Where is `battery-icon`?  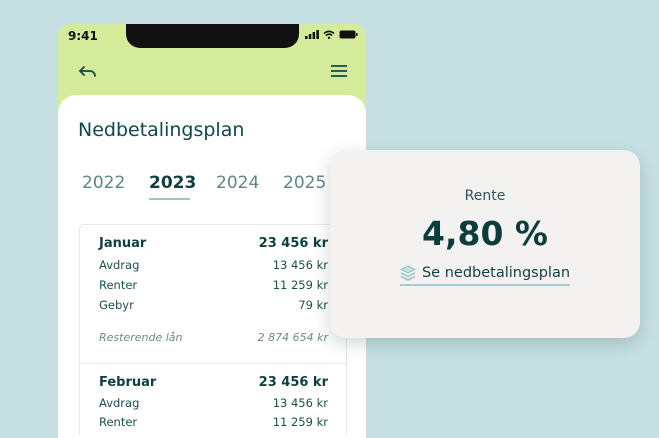 battery-icon is located at coordinates (348, 34).